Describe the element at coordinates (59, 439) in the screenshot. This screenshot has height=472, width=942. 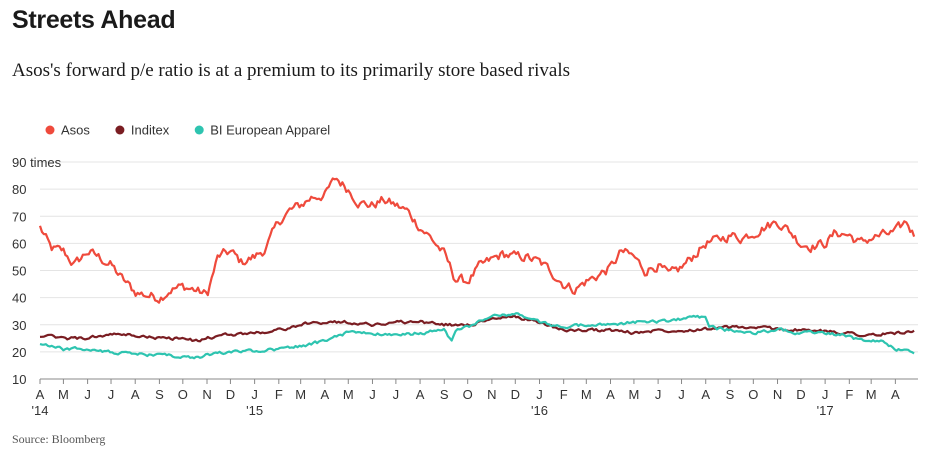
I see `source-note: Source: Bloomberg` at that location.